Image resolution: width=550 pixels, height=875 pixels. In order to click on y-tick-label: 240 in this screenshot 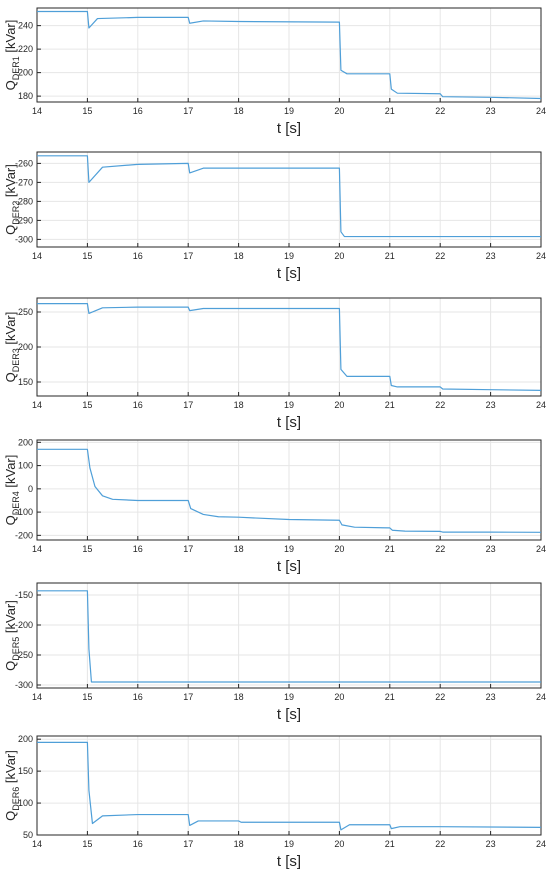, I will do `click(25, 26)`.